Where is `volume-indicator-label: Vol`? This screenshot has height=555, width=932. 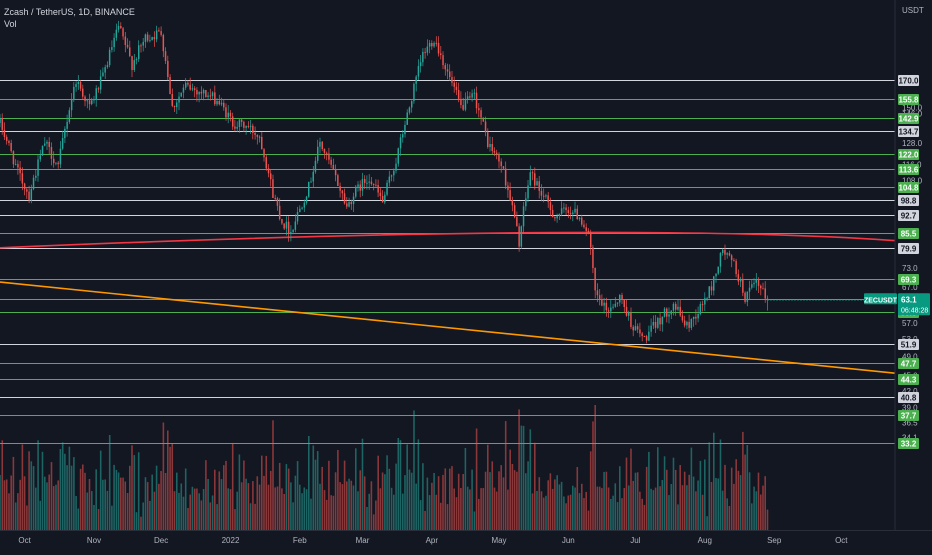
volume-indicator-label: Vol is located at coordinates (10, 24).